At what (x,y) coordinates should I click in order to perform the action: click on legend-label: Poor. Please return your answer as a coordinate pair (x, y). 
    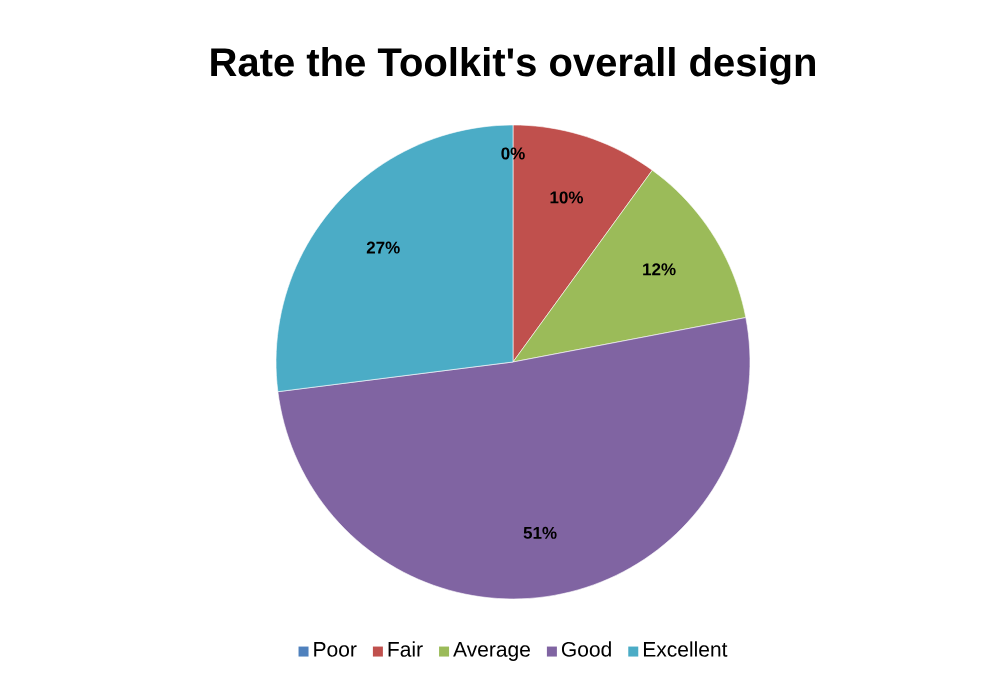
    Looking at the image, I should click on (335, 649).